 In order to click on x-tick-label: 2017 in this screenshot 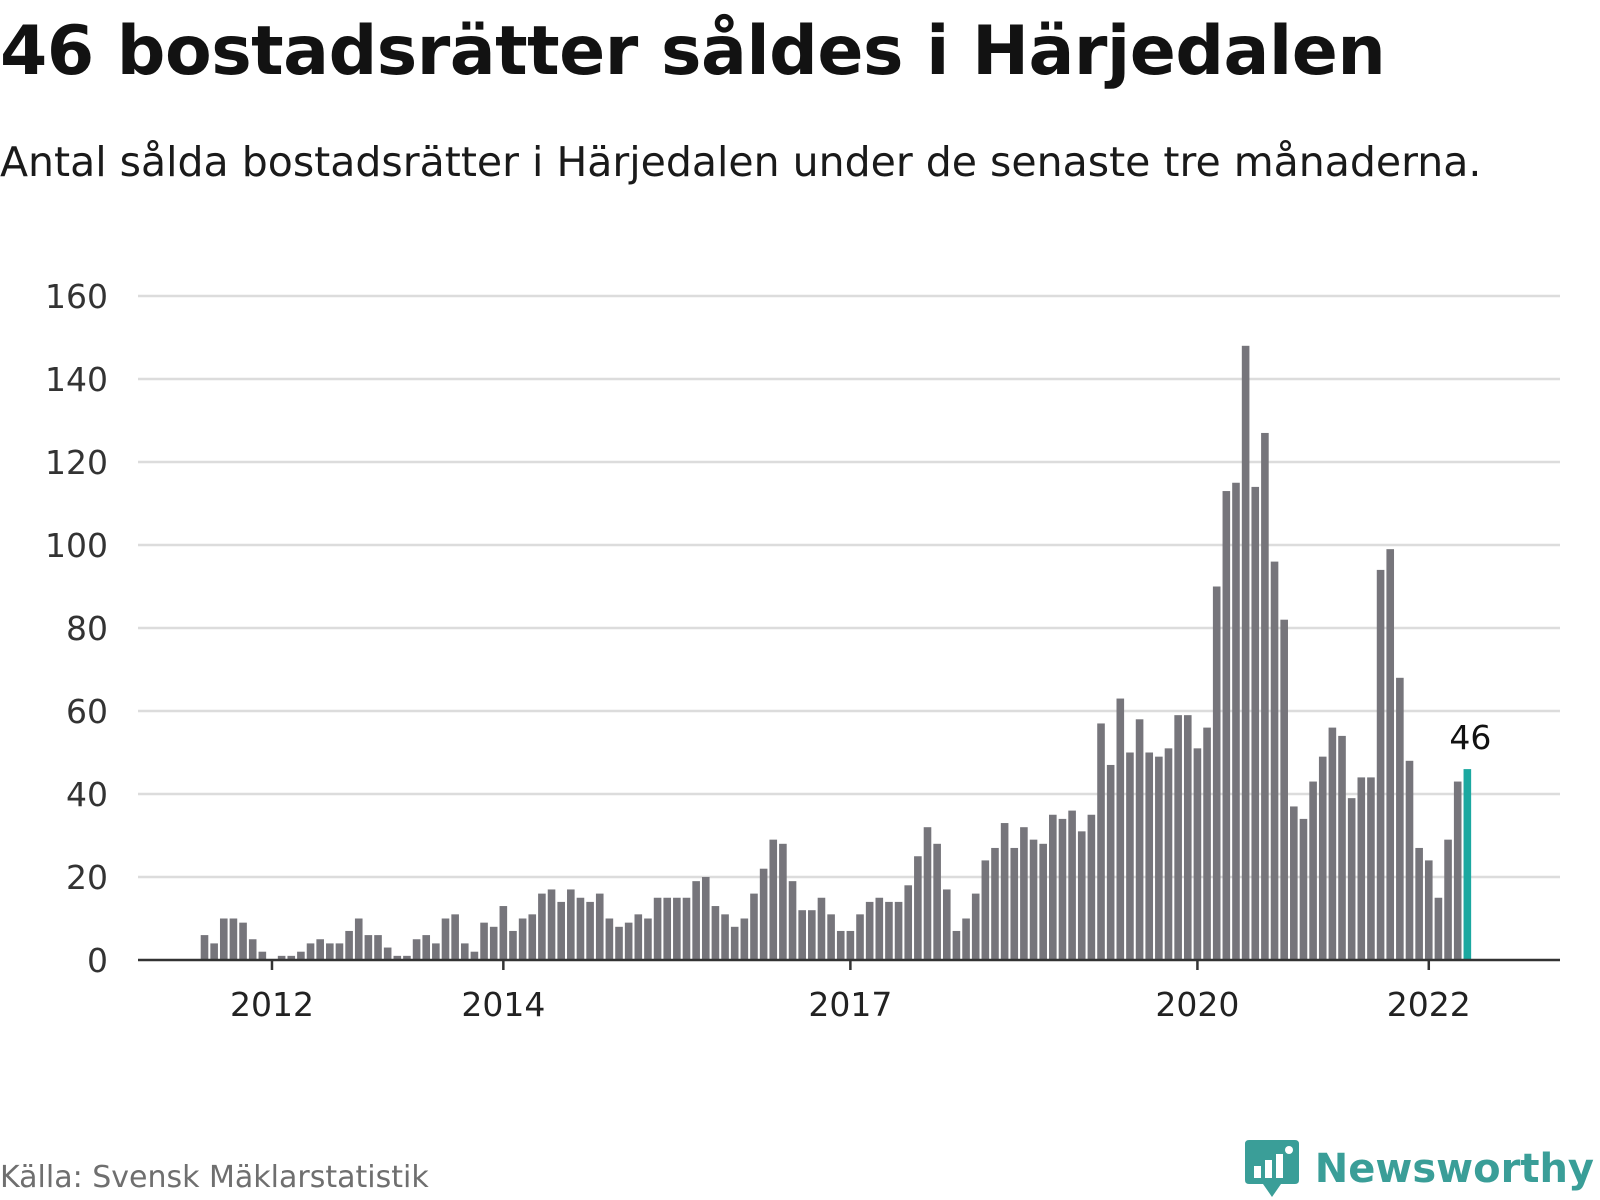, I will do `click(850, 1002)`.